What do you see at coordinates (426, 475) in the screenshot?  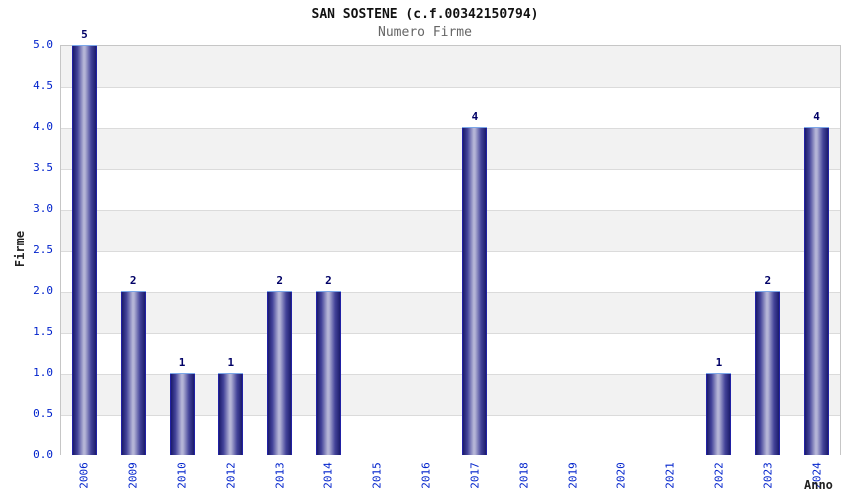 I see `x-tick-label: 2016` at bounding box center [426, 475].